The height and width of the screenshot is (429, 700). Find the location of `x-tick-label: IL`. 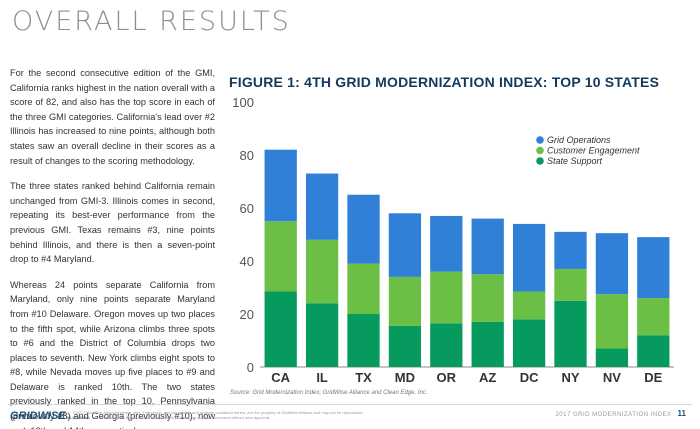

x-tick-label: IL is located at coordinates (322, 377).